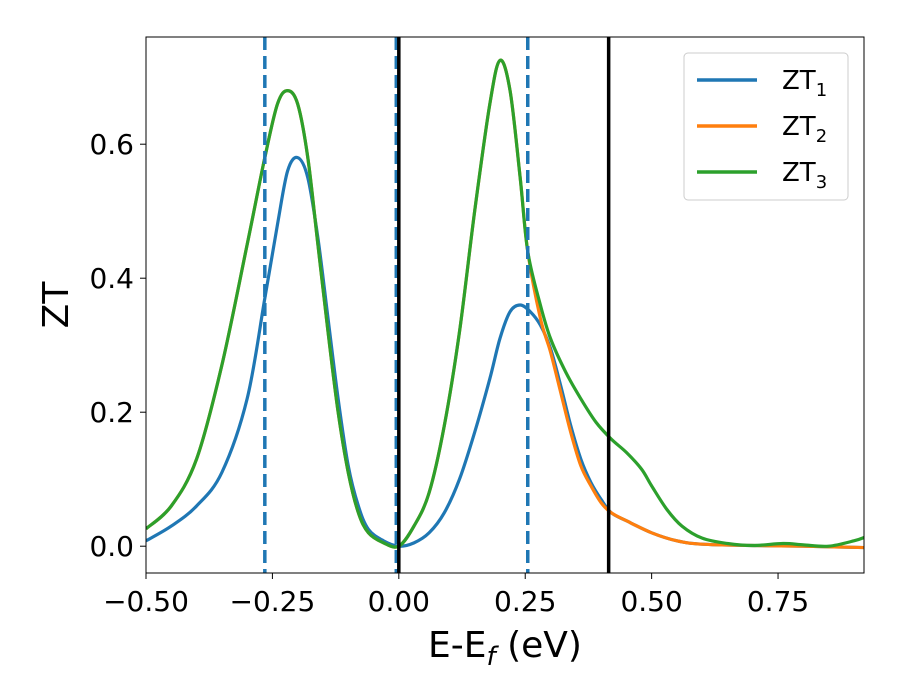 This screenshot has width=900, height=700. Describe the element at coordinates (56, 305) in the screenshot. I see `y-axis-label: ZT` at that location.